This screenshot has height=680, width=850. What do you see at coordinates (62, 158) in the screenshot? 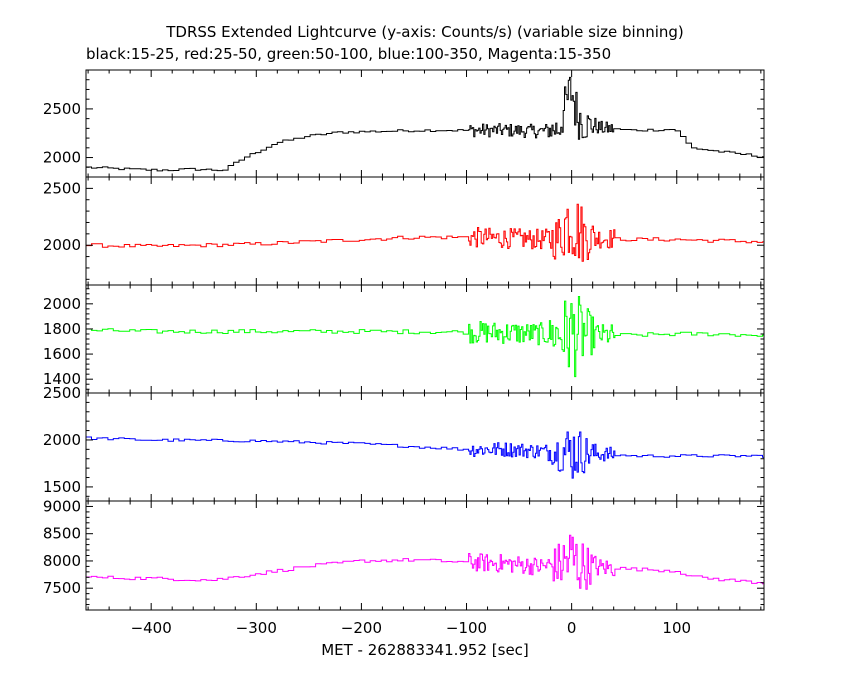
I see `ytick-label-black-0: 2000` at bounding box center [62, 158].